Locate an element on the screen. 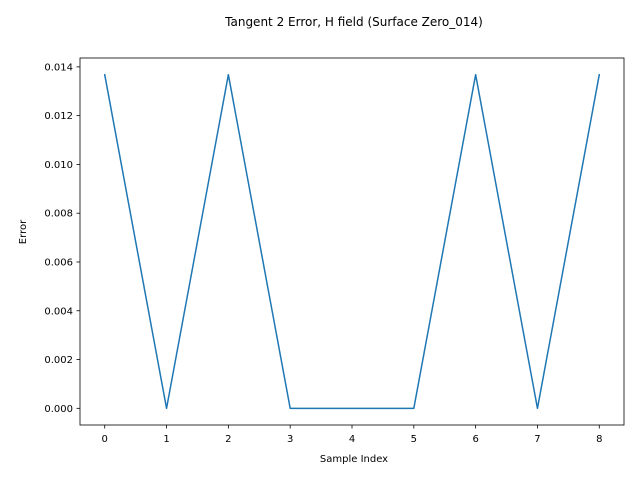 Image resolution: width=640 pixels, height=480 pixels. x-axis: 0 1 2 3 4 5 6 7 8 is located at coordinates (352, 435).